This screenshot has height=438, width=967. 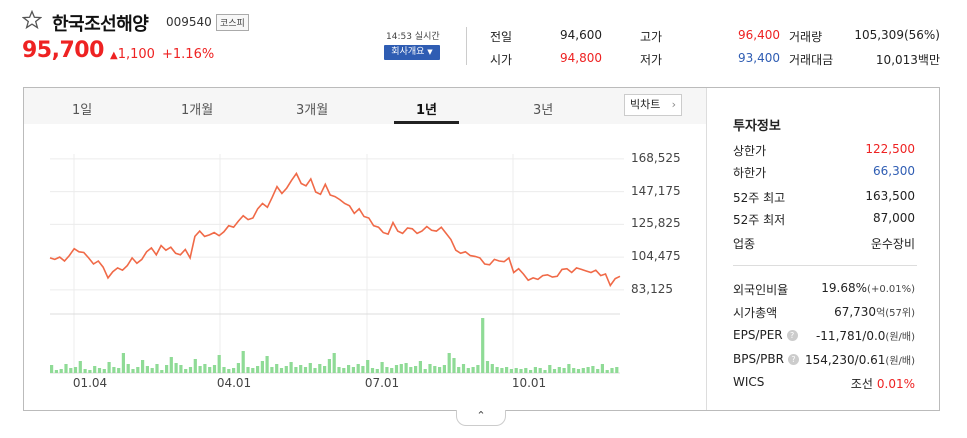 What do you see at coordinates (761, 290) in the screenshot?
I see `info-label: 외국인비율` at bounding box center [761, 290].